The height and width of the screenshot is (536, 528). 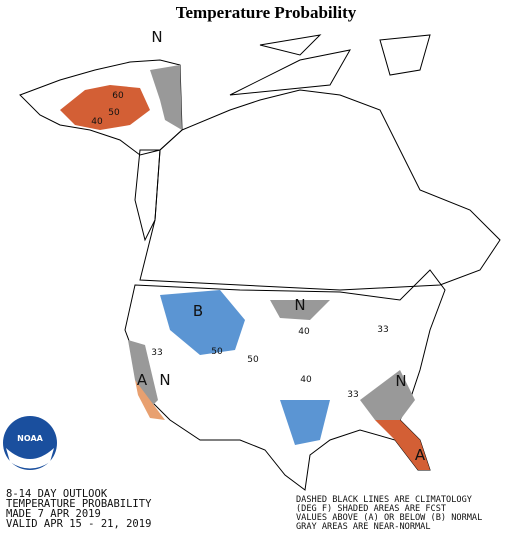 I want to click on outlook-line: MADE 7 APR 2019, so click(x=53, y=514).